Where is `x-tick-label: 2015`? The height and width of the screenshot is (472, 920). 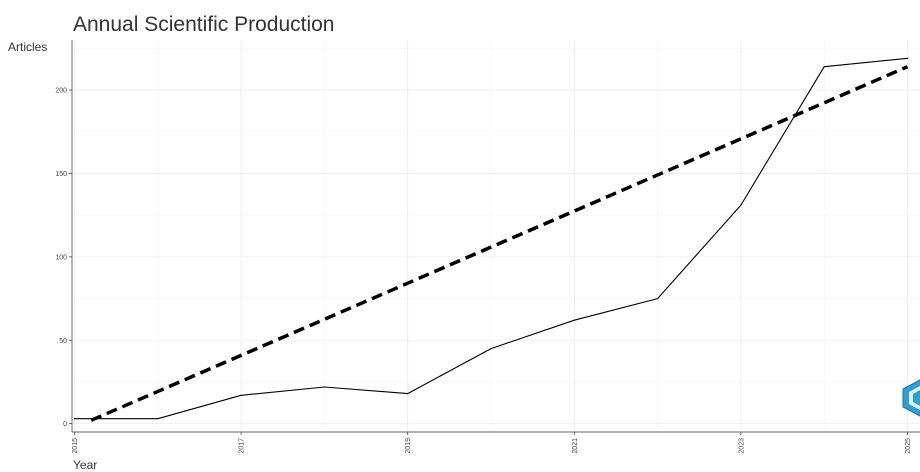
x-tick-label: 2015 is located at coordinates (75, 446).